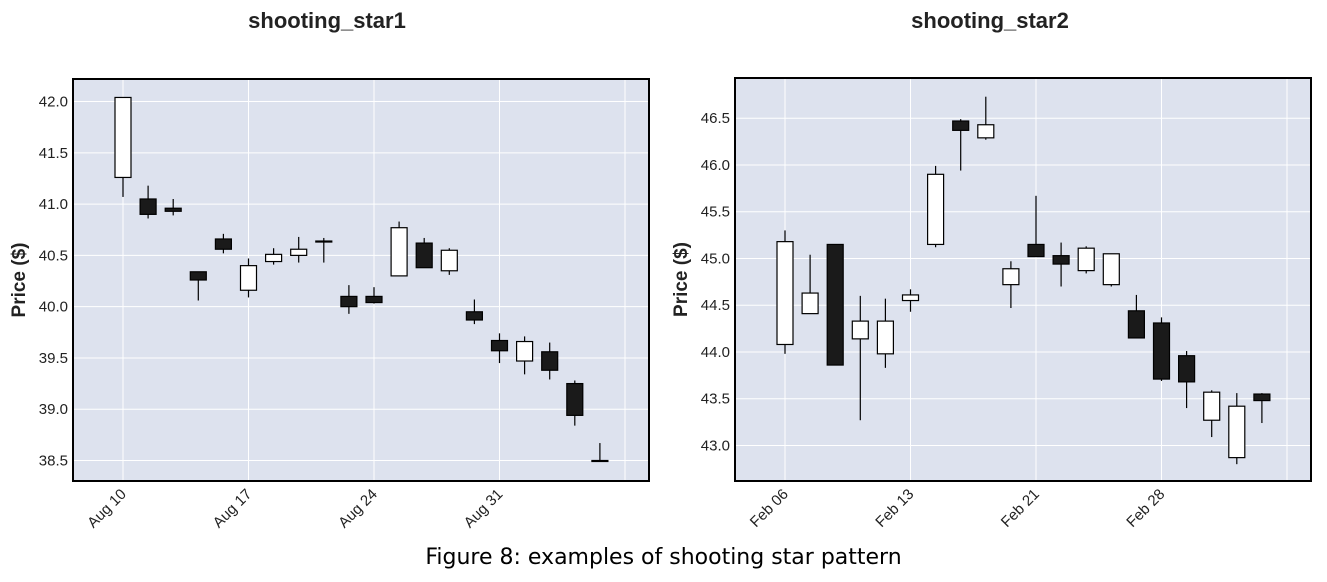 This screenshot has width=1327, height=582. Describe the element at coordinates (715, 352) in the screenshot. I see `y-tick-label: 44.0` at that location.